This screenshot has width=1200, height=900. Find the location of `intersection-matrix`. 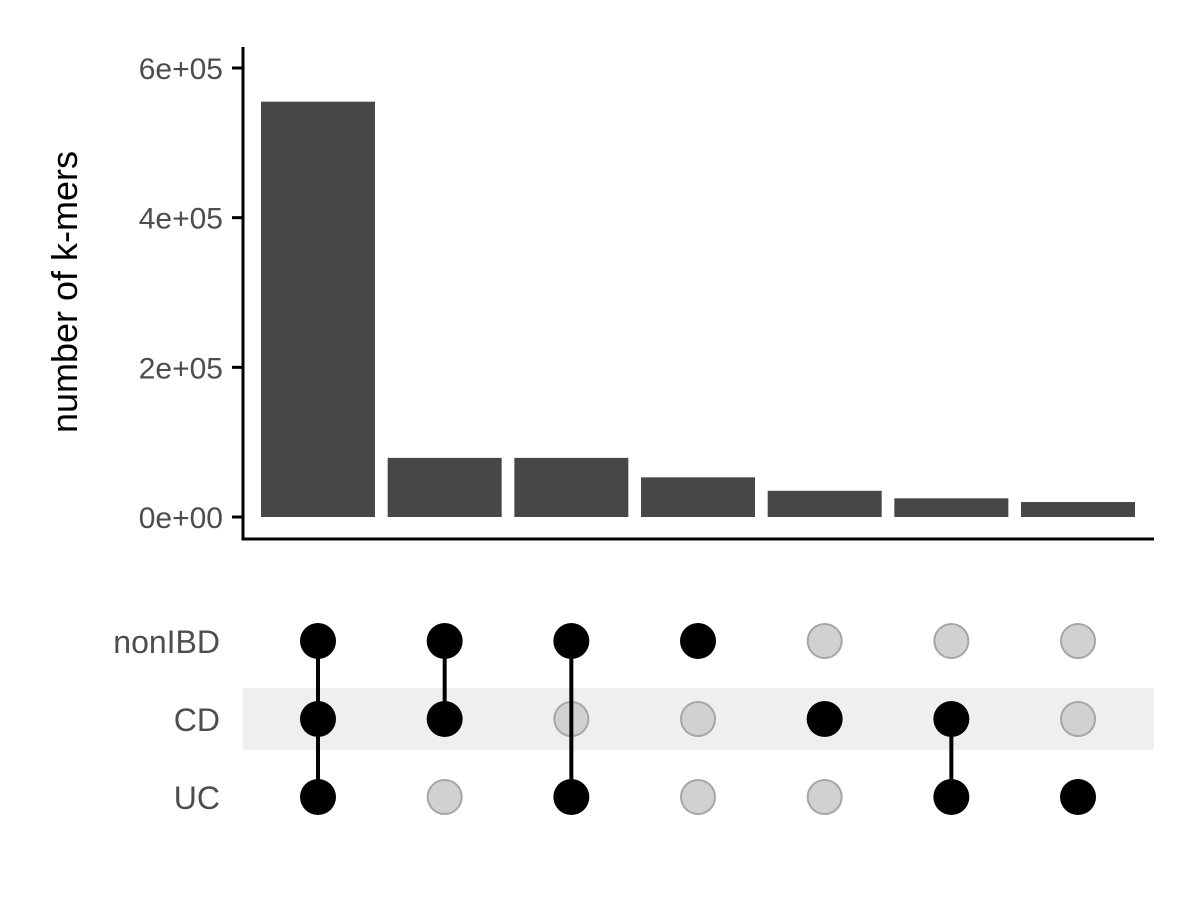

intersection-matrix is located at coordinates (698, 719).